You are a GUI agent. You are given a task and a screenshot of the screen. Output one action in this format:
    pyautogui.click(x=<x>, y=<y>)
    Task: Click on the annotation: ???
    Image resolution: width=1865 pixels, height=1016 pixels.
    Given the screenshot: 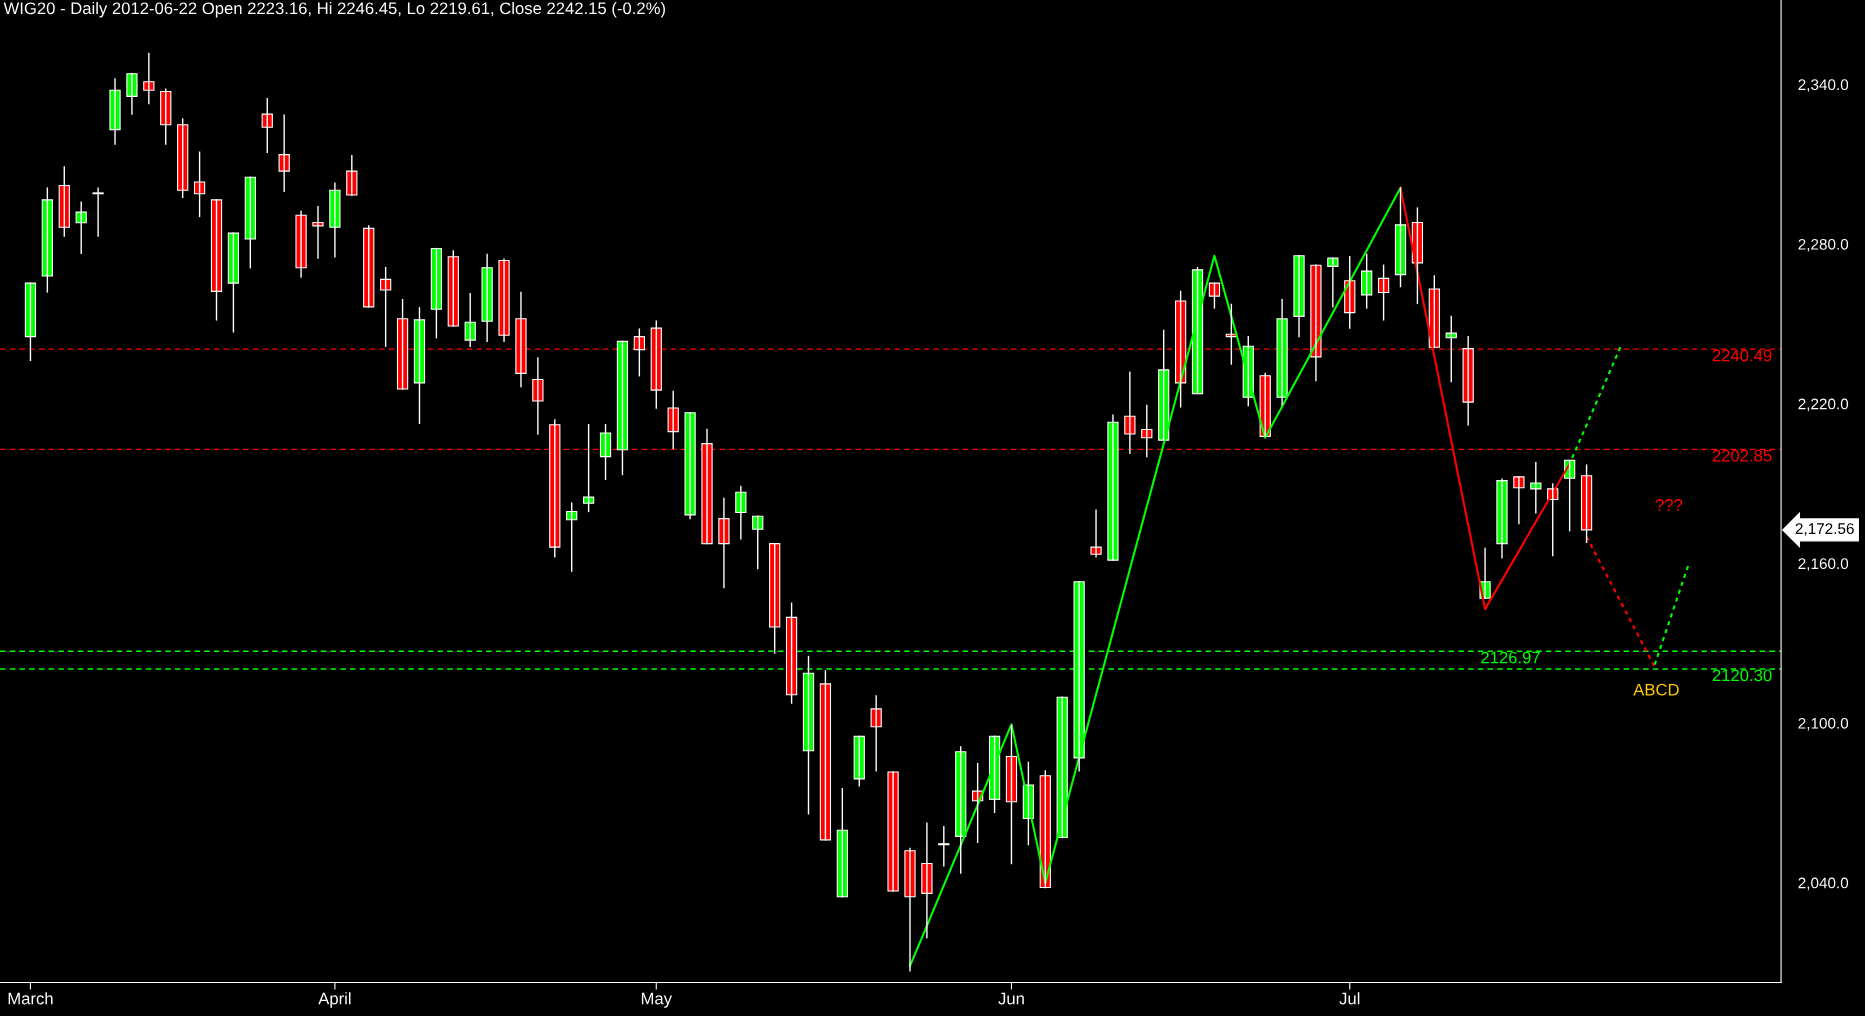 What is the action you would take?
    pyautogui.click(x=1669, y=505)
    